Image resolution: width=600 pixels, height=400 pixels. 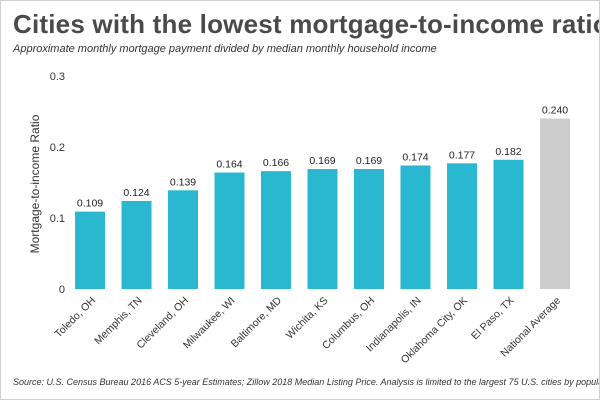 I want to click on value-label: 0.182, so click(x=508, y=152).